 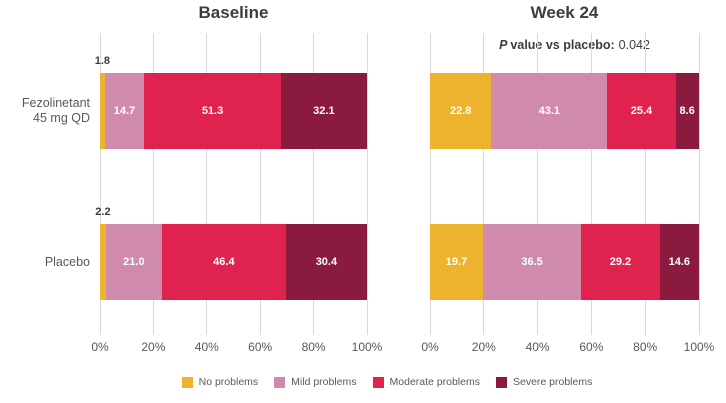 I want to click on bar-segment-no-problems: 19.7, so click(x=456, y=262).